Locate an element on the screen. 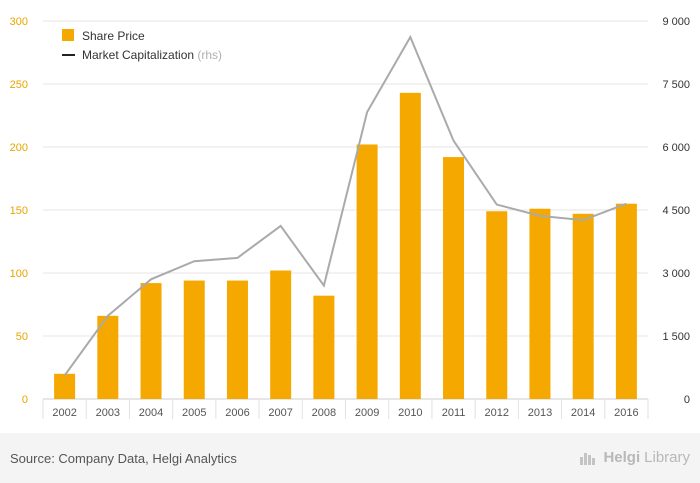  x-tick-label: 2006 is located at coordinates (237, 413).